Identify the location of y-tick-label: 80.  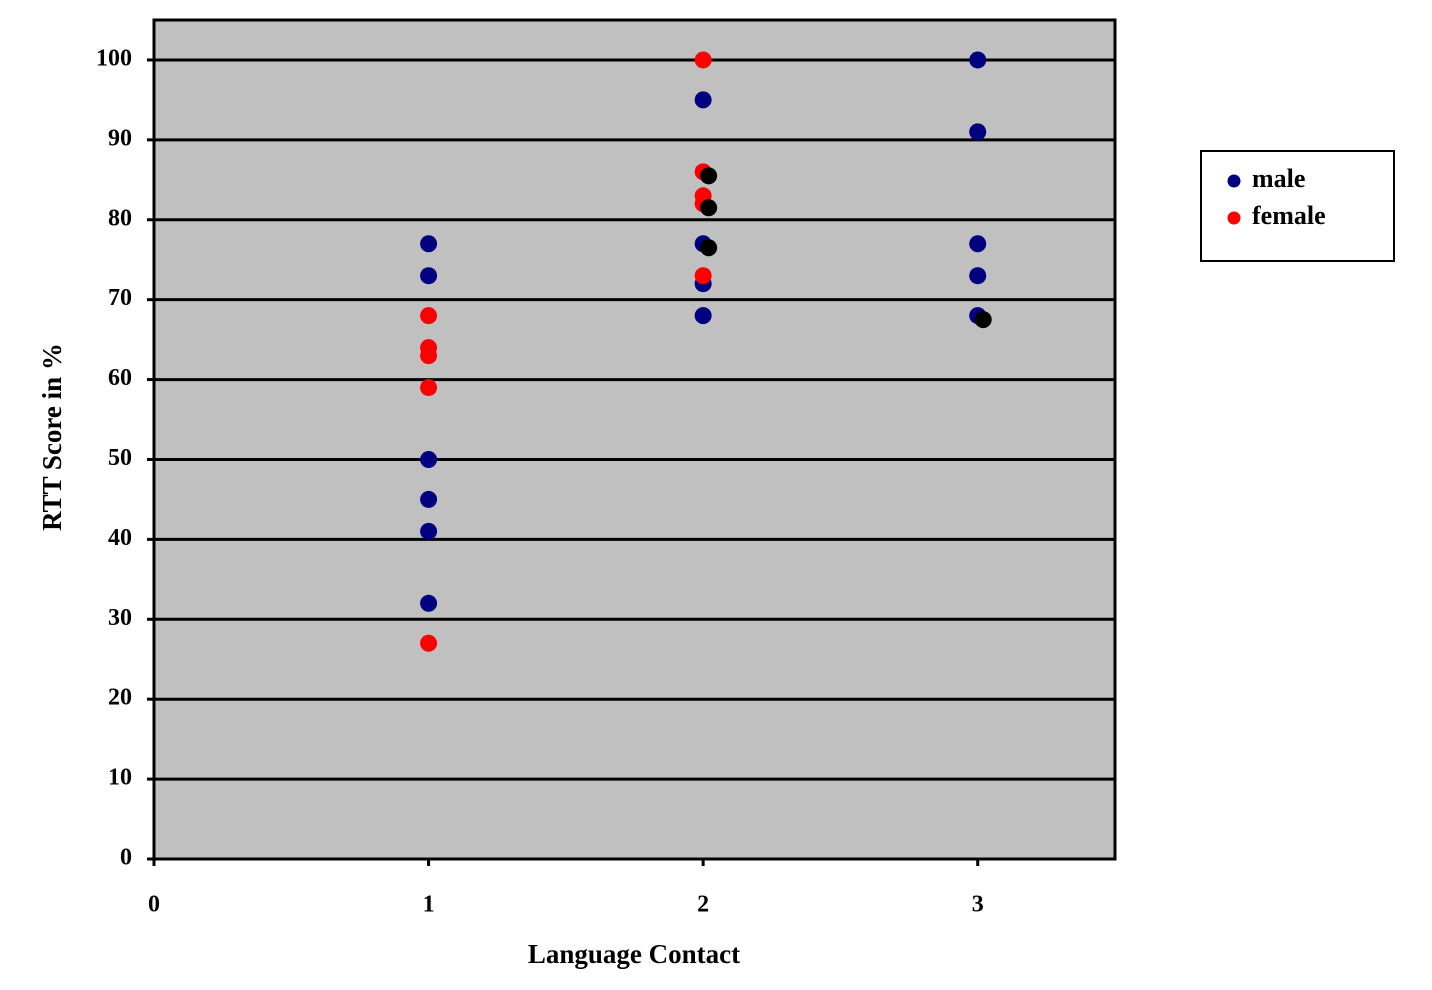
(120, 218).